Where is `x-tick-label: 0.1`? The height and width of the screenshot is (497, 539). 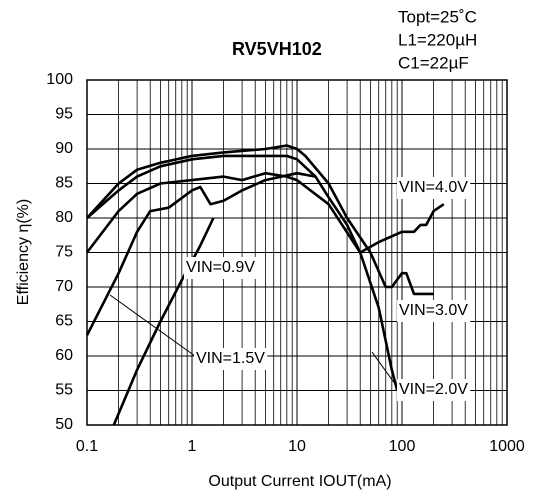 x-tick-label: 0.1 is located at coordinates (87, 446).